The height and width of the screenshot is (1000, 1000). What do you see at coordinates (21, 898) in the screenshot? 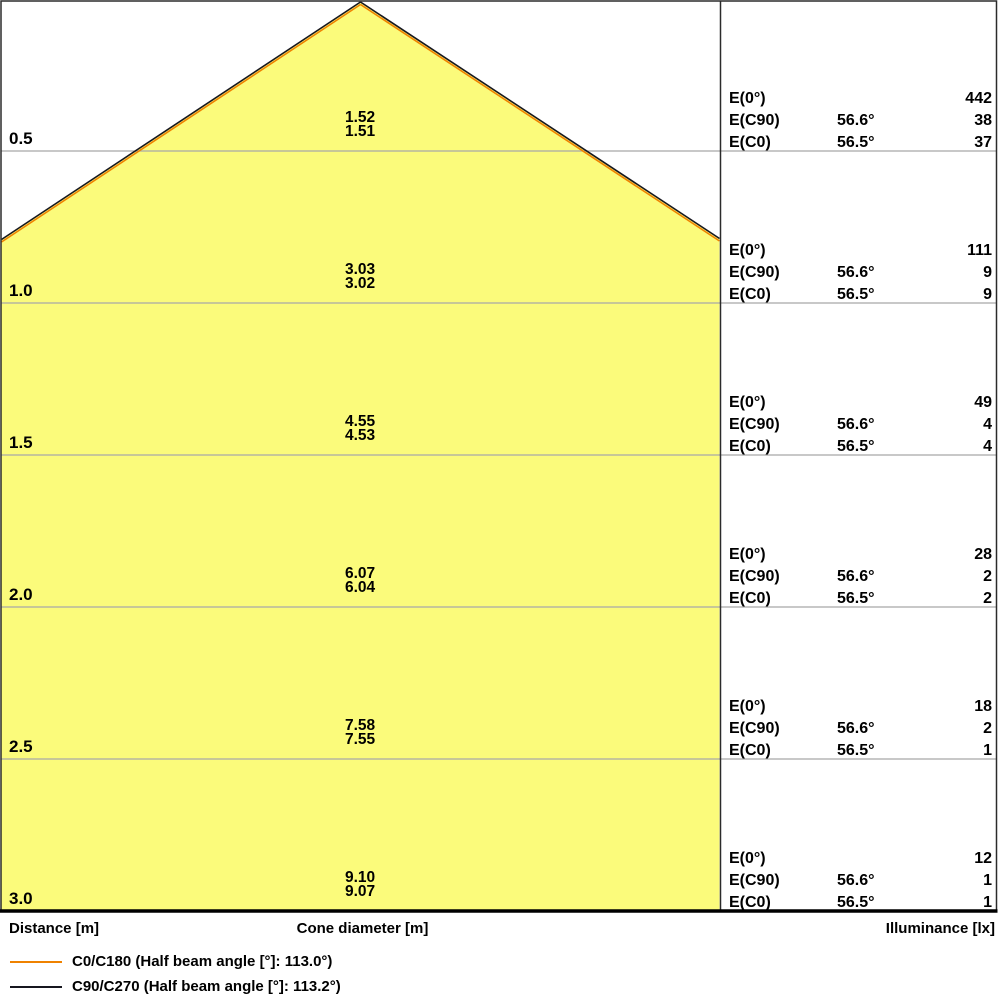
I see `distance-tick-label: 3.0` at bounding box center [21, 898].